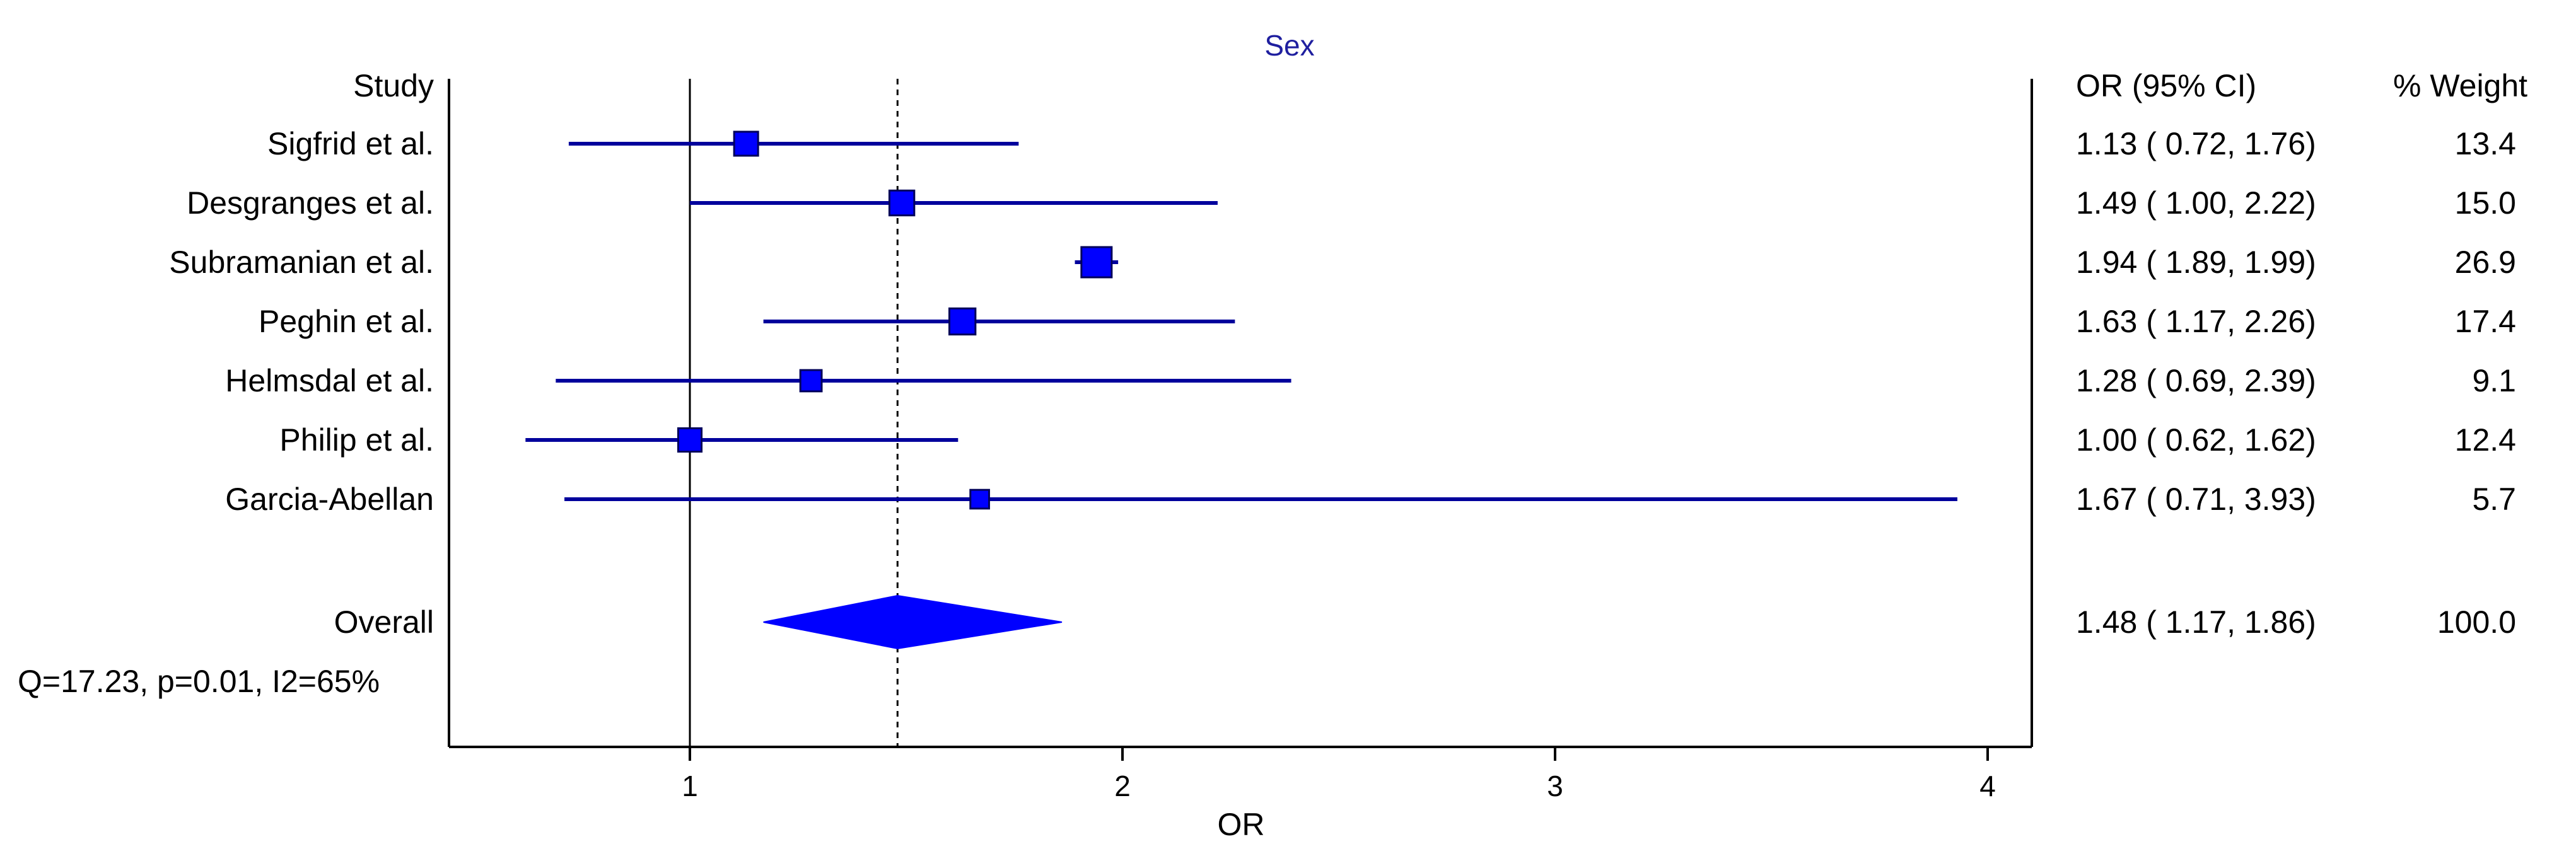  Describe the element at coordinates (690, 786) in the screenshot. I see `x-tick-label: 1` at that location.